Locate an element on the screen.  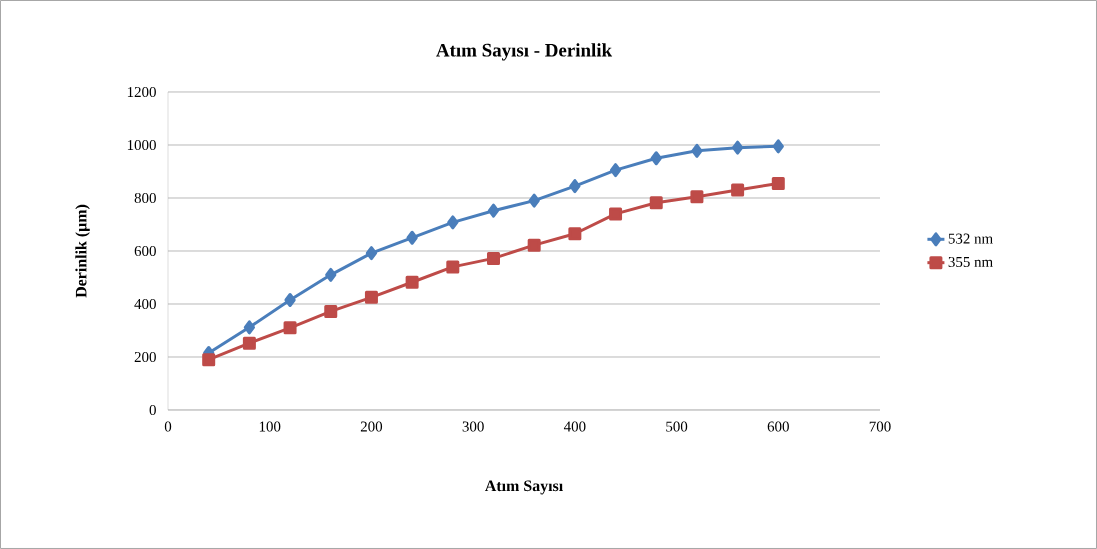
y-tick-label: 1200 is located at coordinates (141, 92).